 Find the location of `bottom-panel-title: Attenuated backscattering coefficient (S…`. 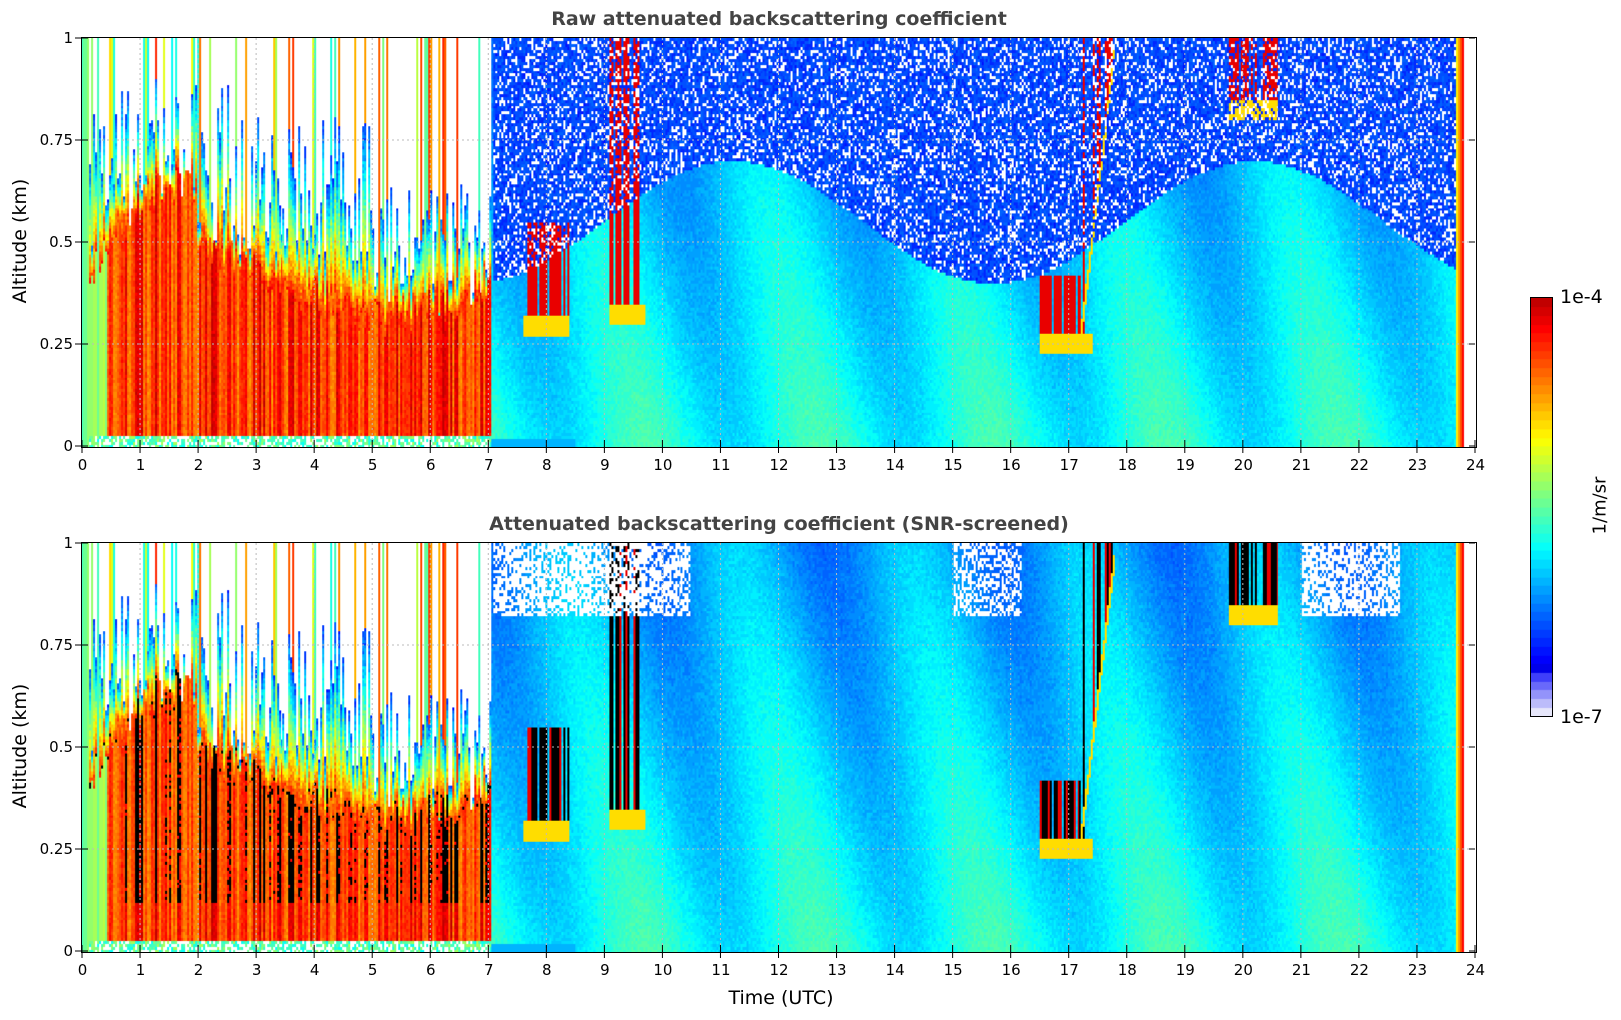

bottom-panel-title: Attenuated backscattering coefficient (S… is located at coordinates (779, 524).